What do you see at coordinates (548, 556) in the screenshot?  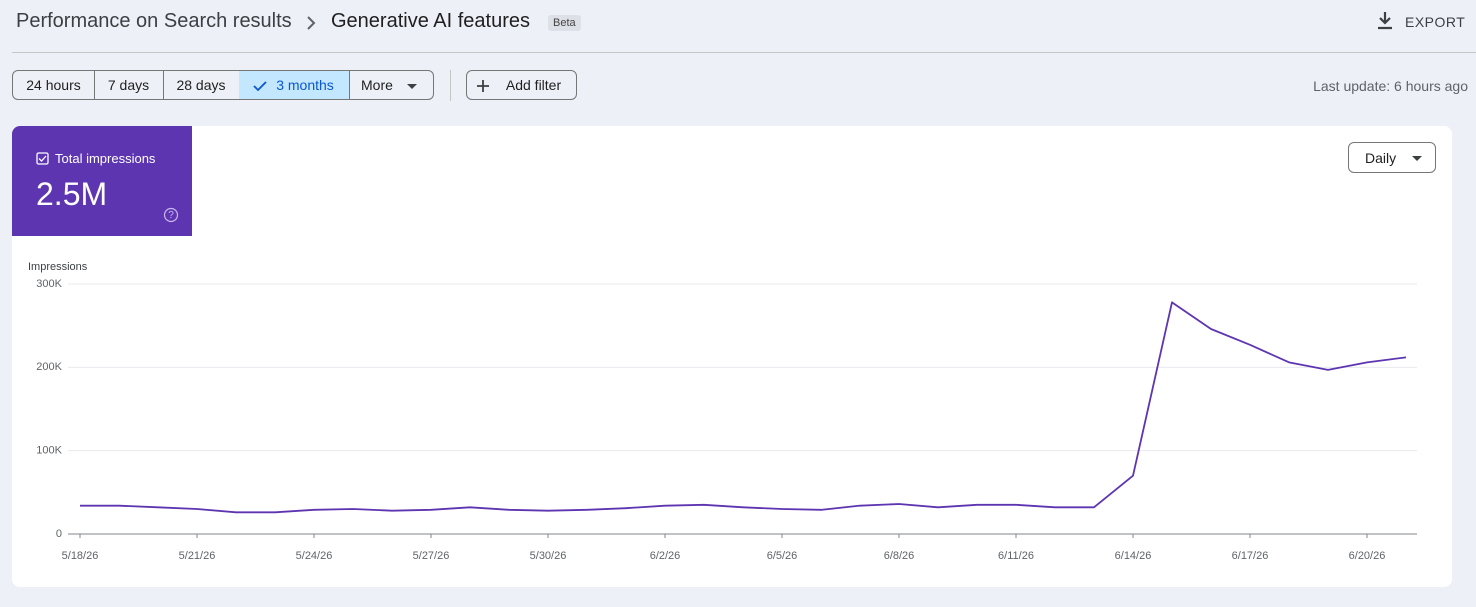 I see `x-tick-label: 5/30/26` at bounding box center [548, 556].